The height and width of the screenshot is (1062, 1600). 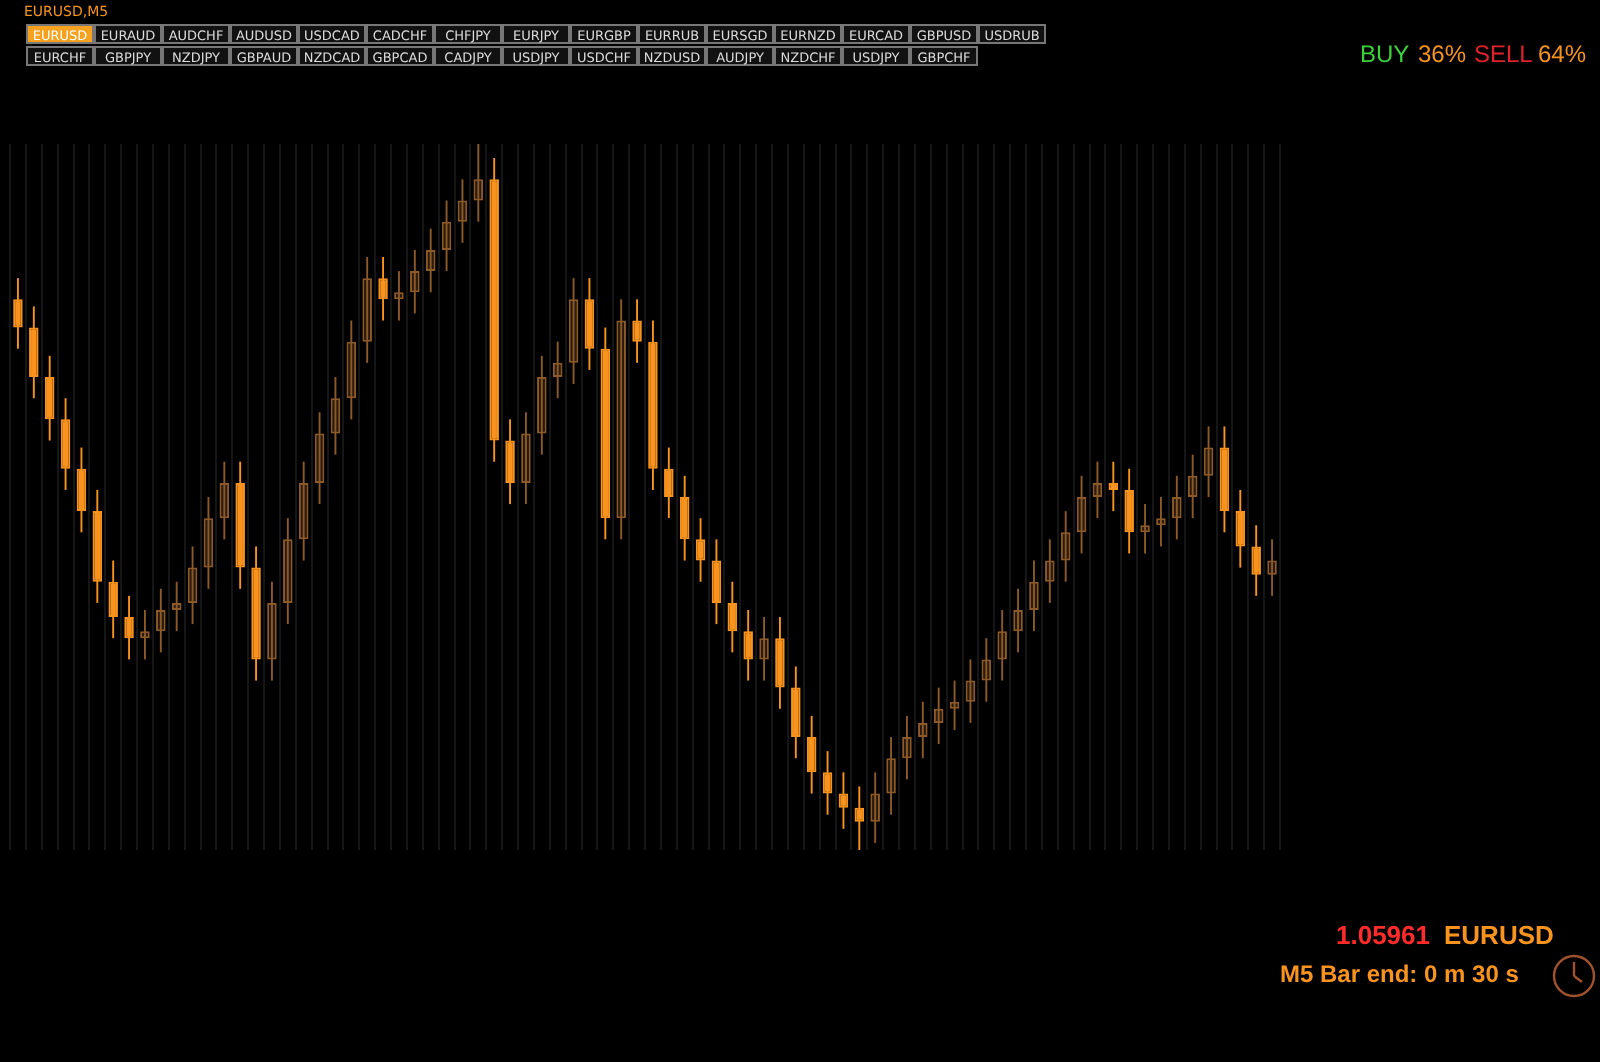 What do you see at coordinates (1562, 54) in the screenshot?
I see `text: 64%` at bounding box center [1562, 54].